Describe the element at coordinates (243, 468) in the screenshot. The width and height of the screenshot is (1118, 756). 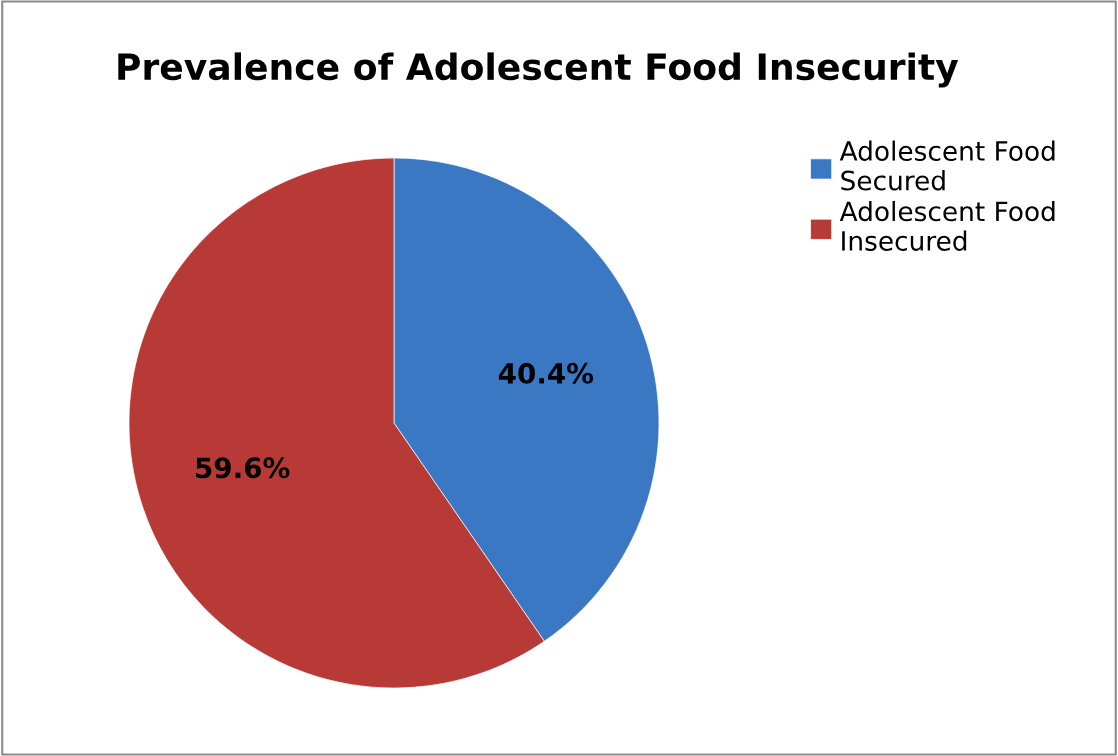
I see `data-label: 59.6%` at that location.